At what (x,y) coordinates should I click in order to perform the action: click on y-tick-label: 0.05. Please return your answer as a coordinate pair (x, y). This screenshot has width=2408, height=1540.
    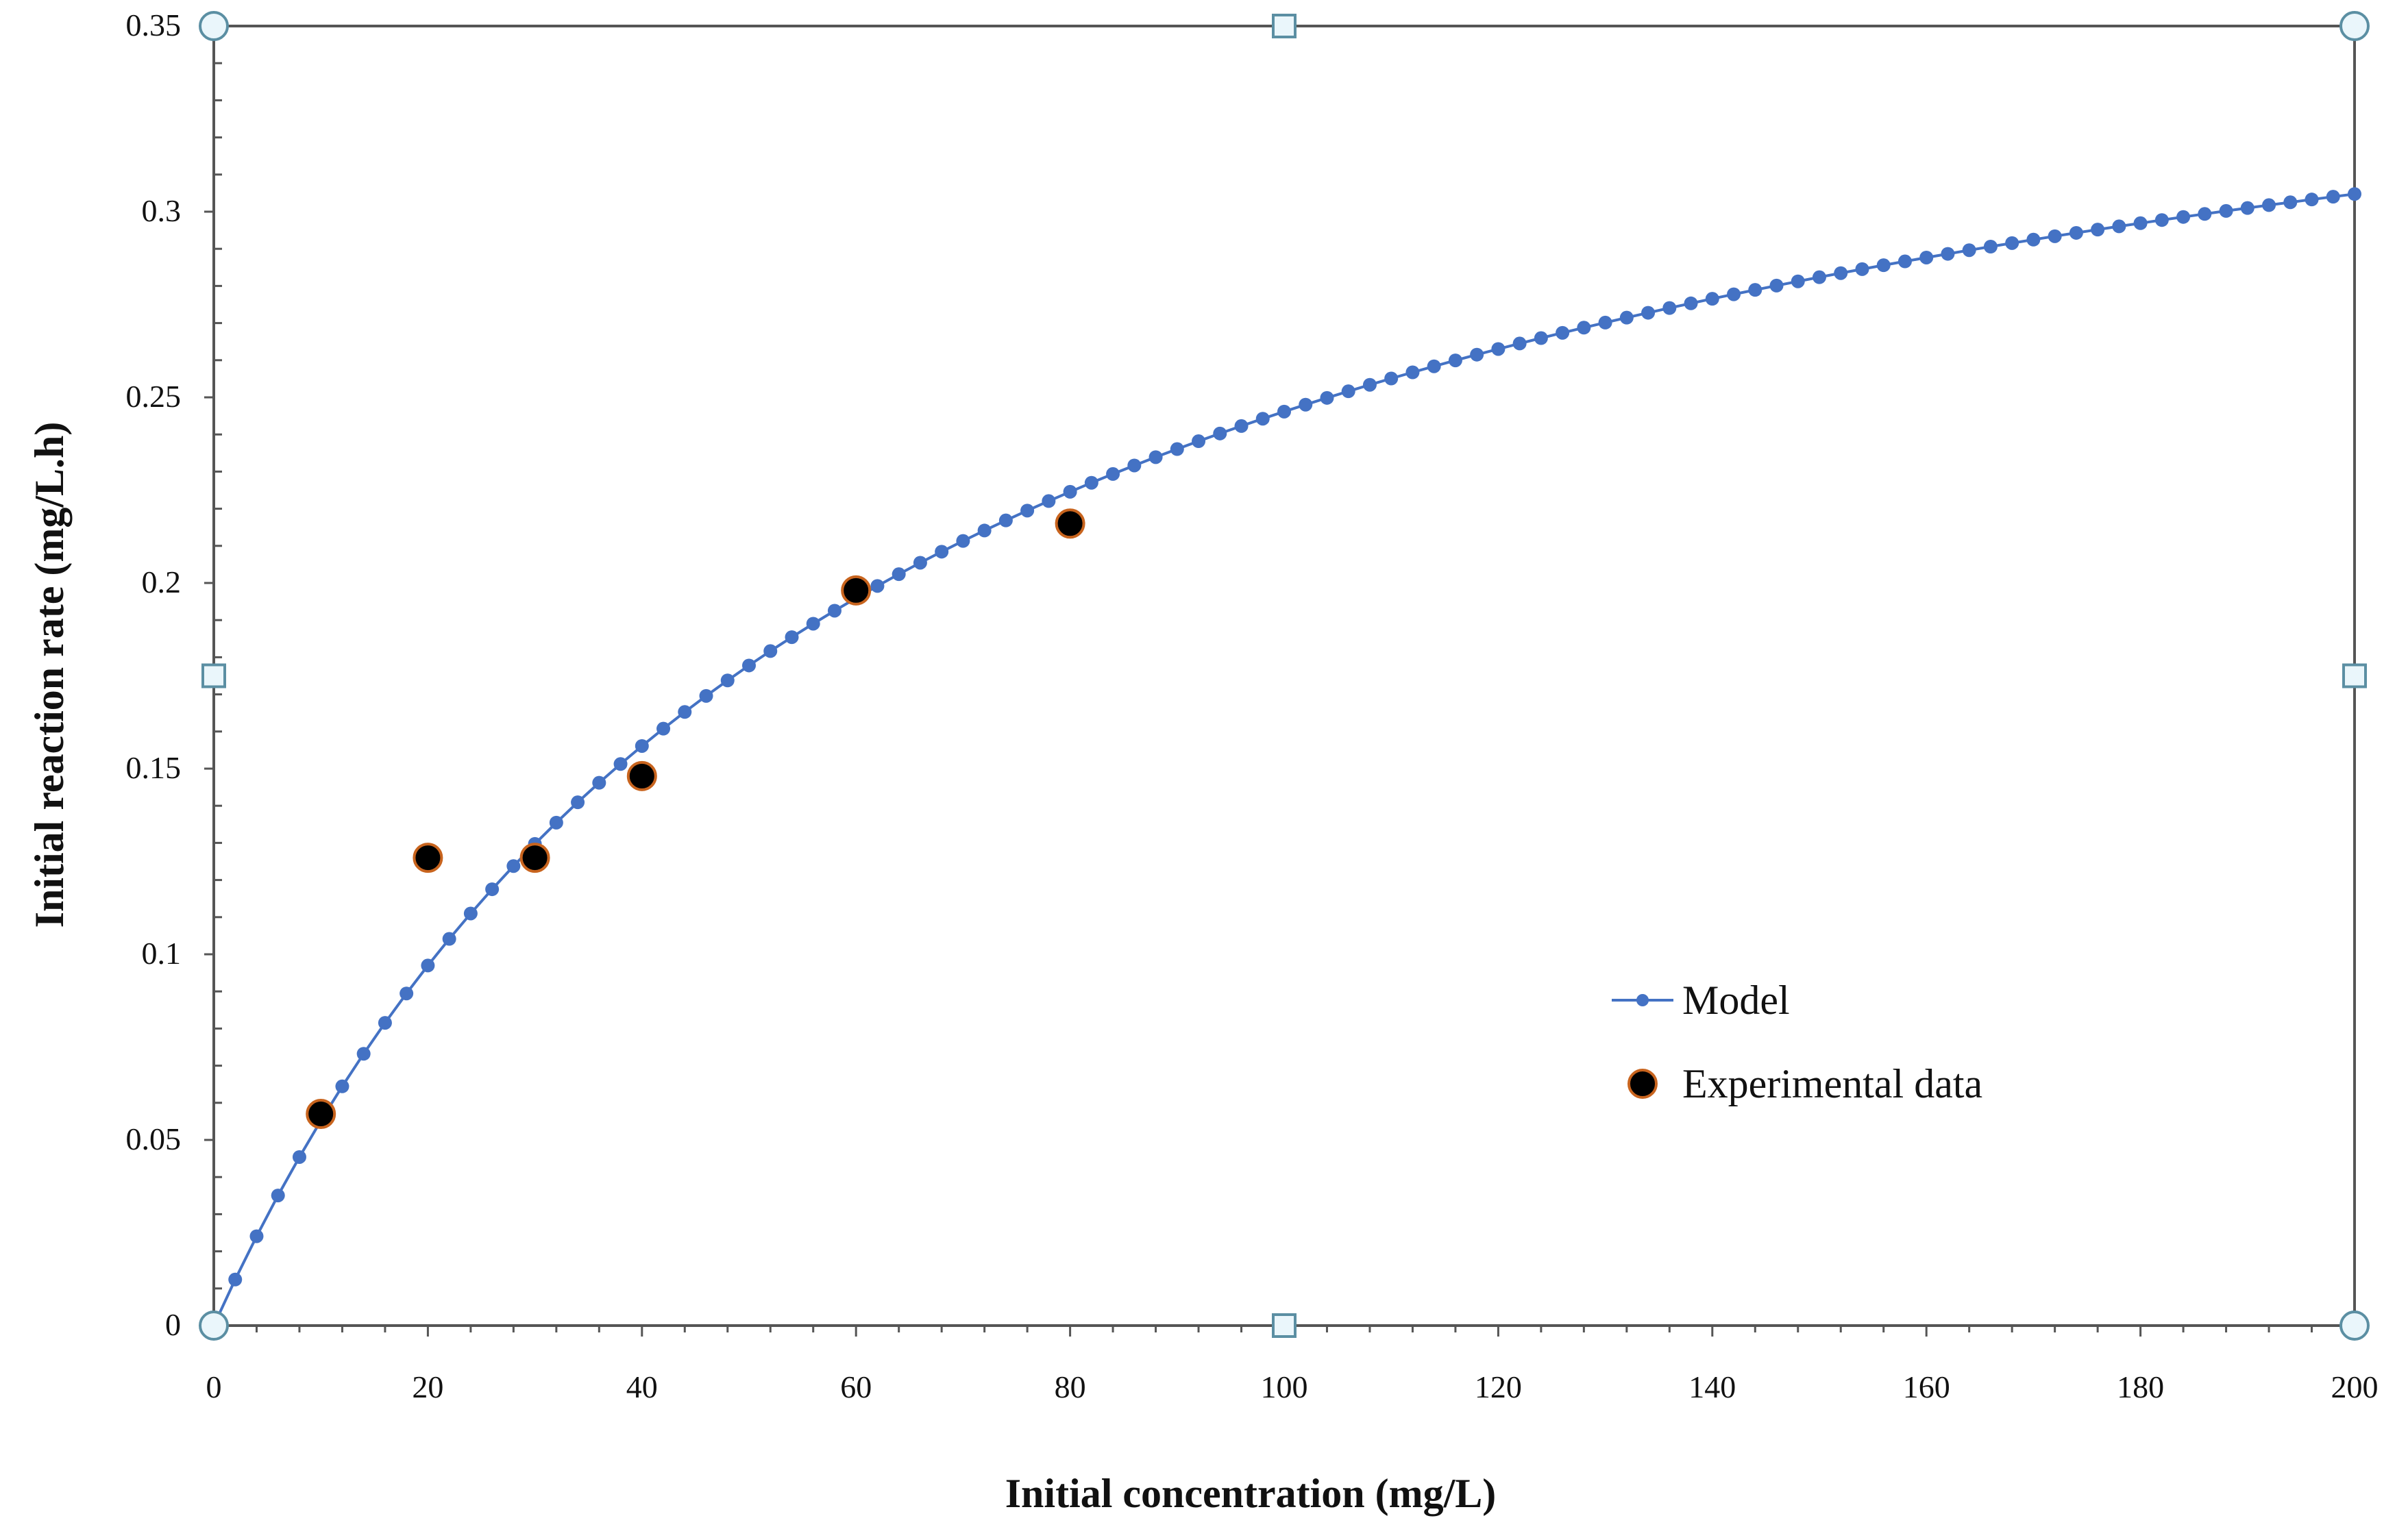
    Looking at the image, I should click on (154, 1138).